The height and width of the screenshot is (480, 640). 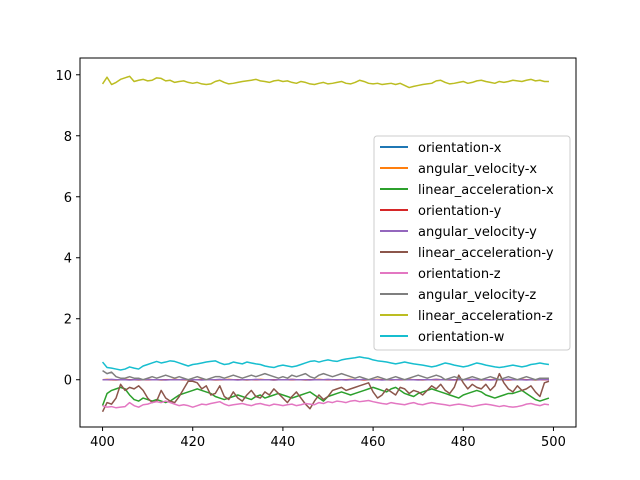 What do you see at coordinates (102, 442) in the screenshot?
I see `x-tick-label: 400` at bounding box center [102, 442].